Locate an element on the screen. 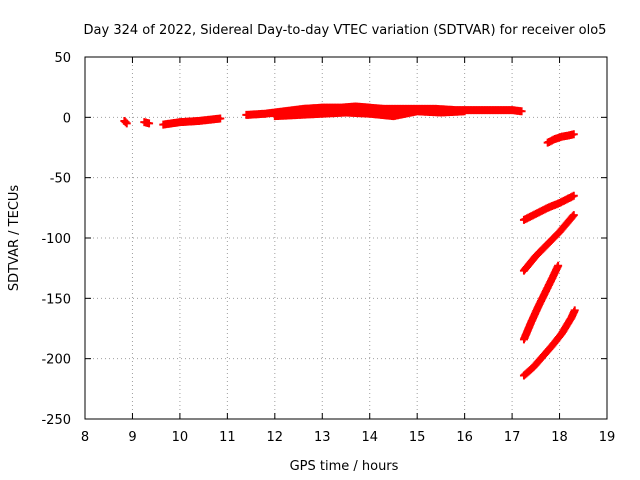 This screenshot has height=480, width=640. x-tick-label: 15 is located at coordinates (417, 437).